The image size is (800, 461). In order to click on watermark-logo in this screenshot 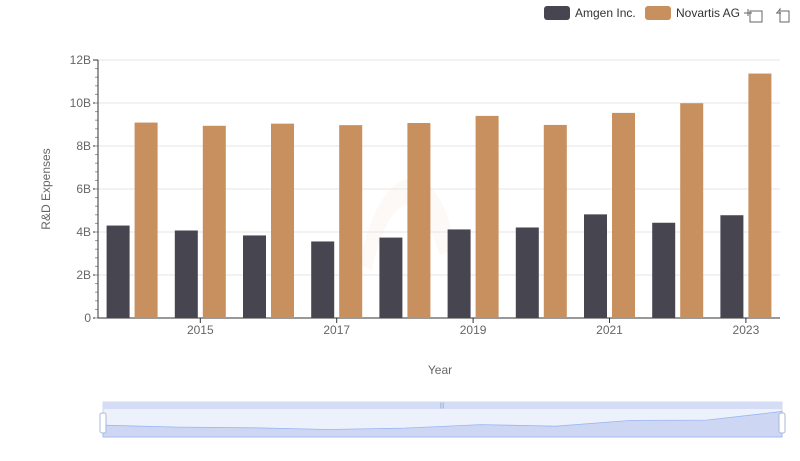, I will do `click(407, 224)`.